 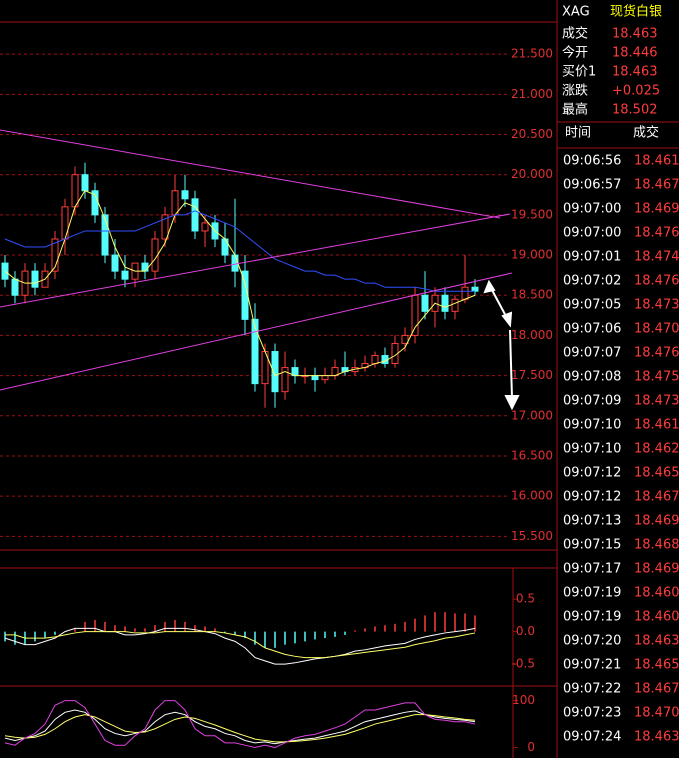 I want to click on y-tick-label: 20.500, so click(x=532, y=134).